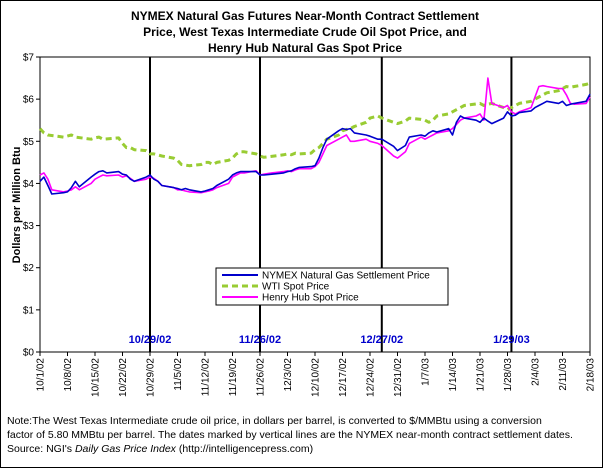 Image resolution: width=603 pixels, height=468 pixels. Describe the element at coordinates (206, 377) in the screenshot. I see `x-tick-label: 11/12/02` at that location.